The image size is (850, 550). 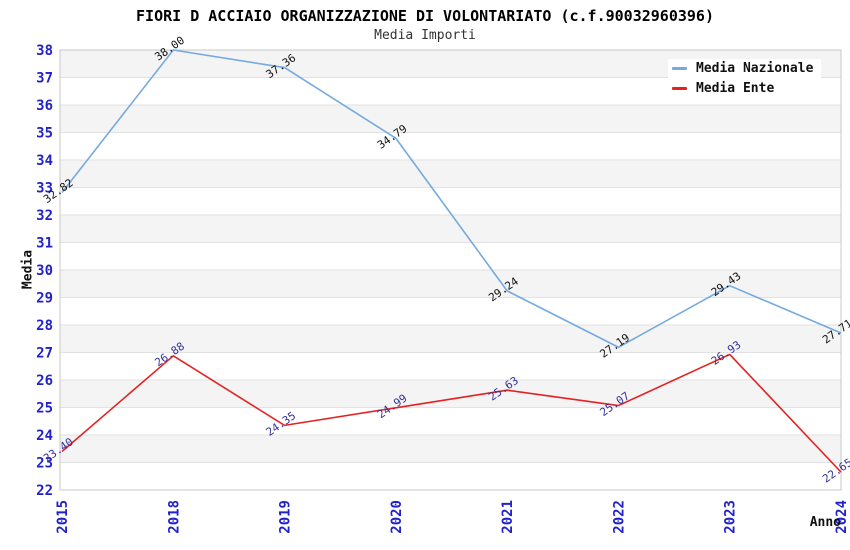 I want to click on y-tick-label: 26, so click(x=44, y=381).